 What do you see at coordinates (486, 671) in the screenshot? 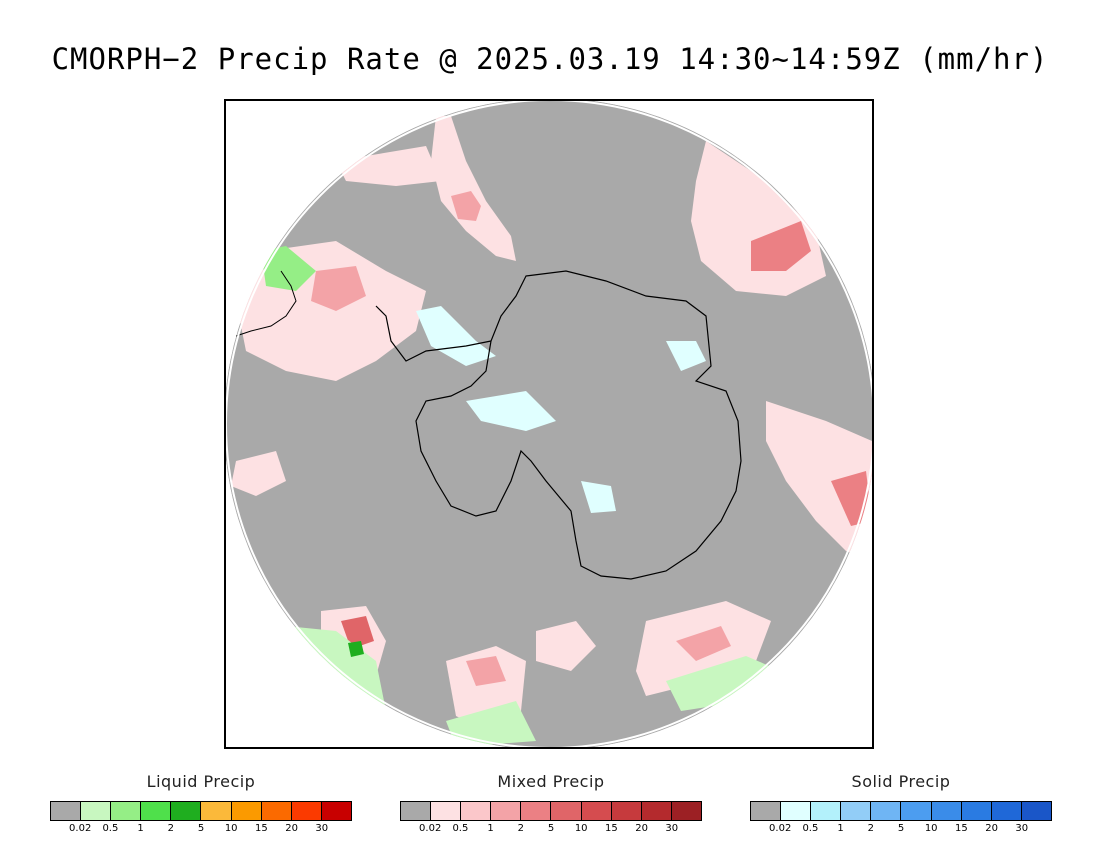
I see `mixed-precip-area-south-core` at bounding box center [486, 671].